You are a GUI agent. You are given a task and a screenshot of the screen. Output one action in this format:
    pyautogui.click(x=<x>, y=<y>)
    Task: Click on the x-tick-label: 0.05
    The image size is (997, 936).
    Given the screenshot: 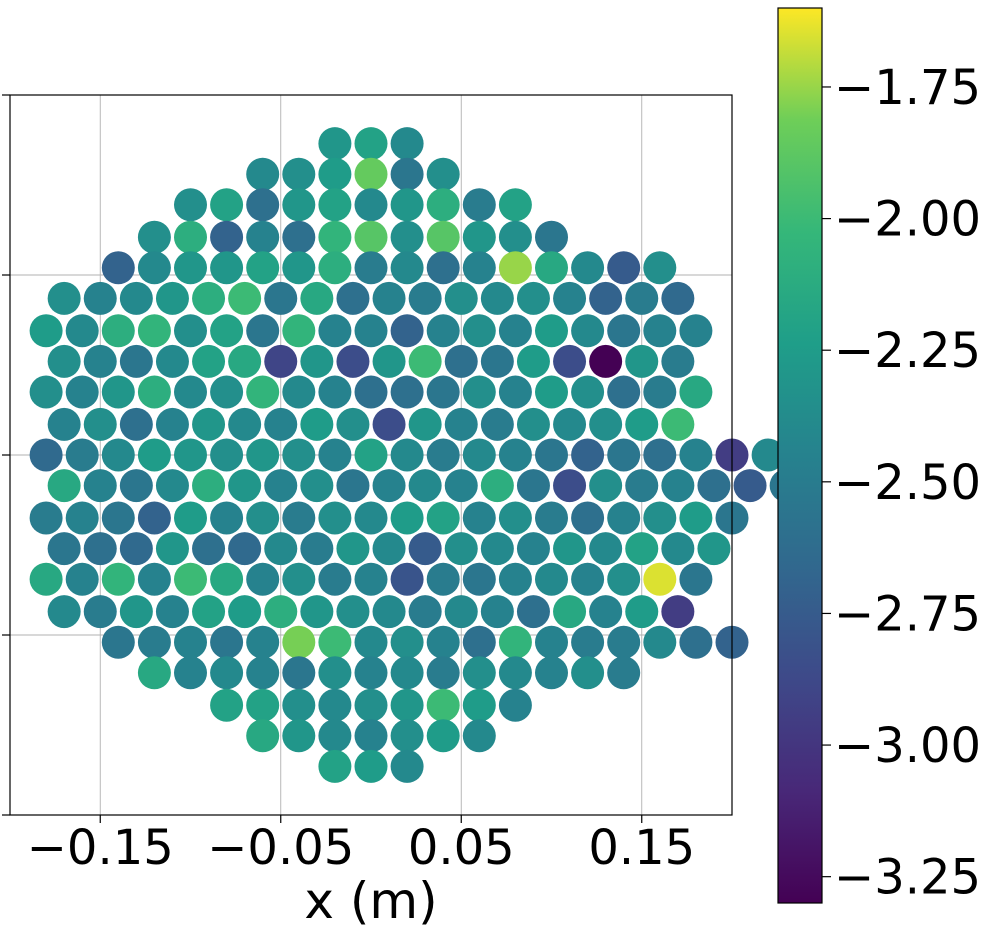 What is the action you would take?
    pyautogui.click(x=461, y=848)
    